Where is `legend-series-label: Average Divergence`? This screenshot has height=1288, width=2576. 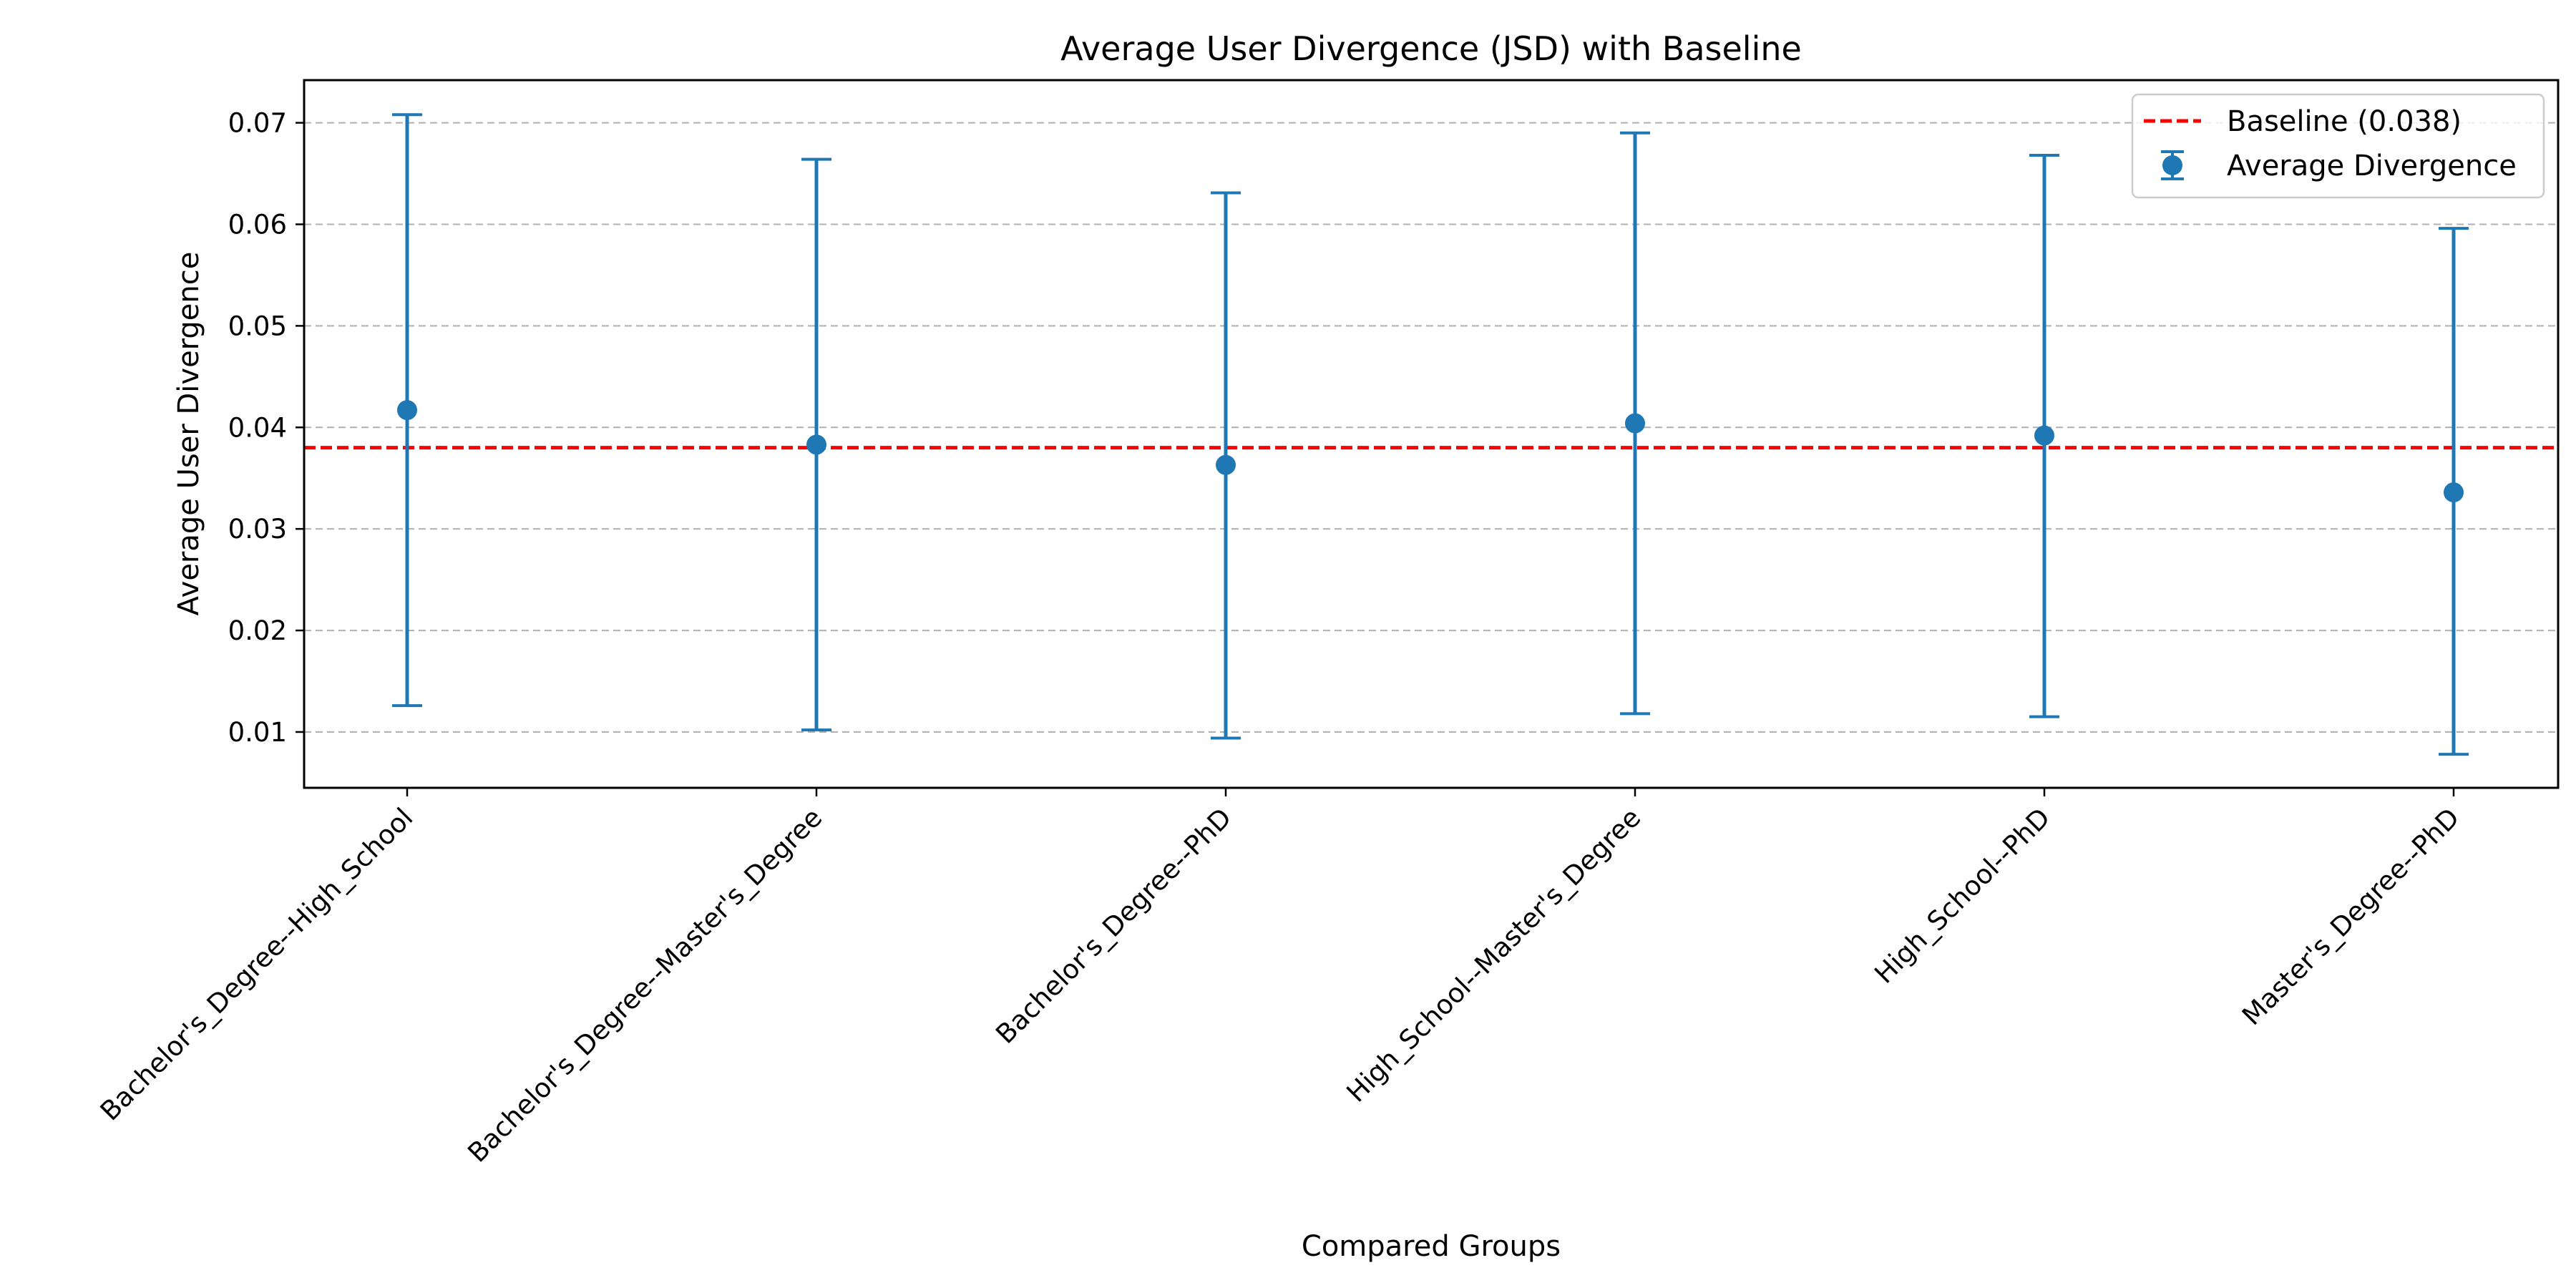
legend-series-label: Average Divergence is located at coordinates (2372, 166).